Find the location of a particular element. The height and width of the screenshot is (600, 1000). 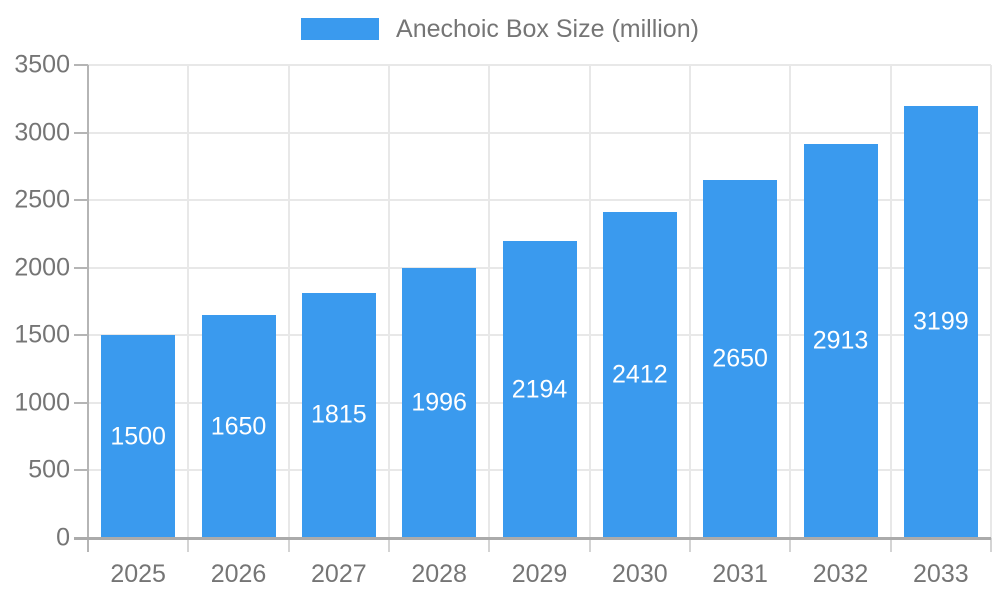

bar-value-label: 2194 is located at coordinates (539, 389).